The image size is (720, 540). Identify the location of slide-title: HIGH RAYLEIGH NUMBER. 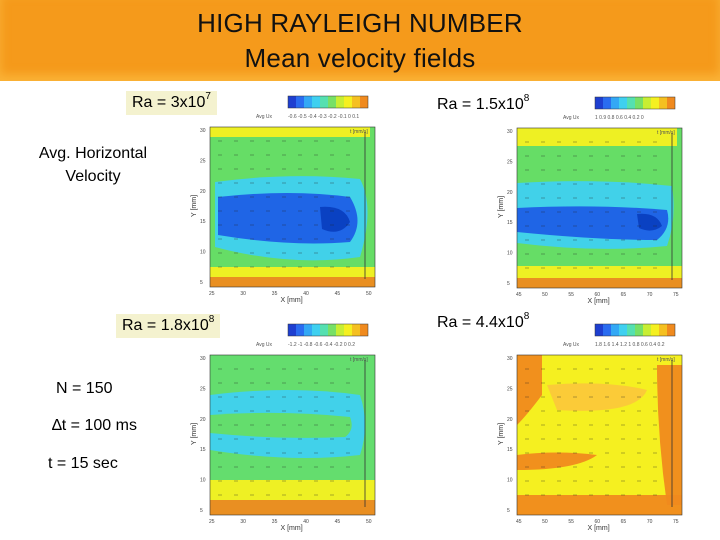
(360, 23).